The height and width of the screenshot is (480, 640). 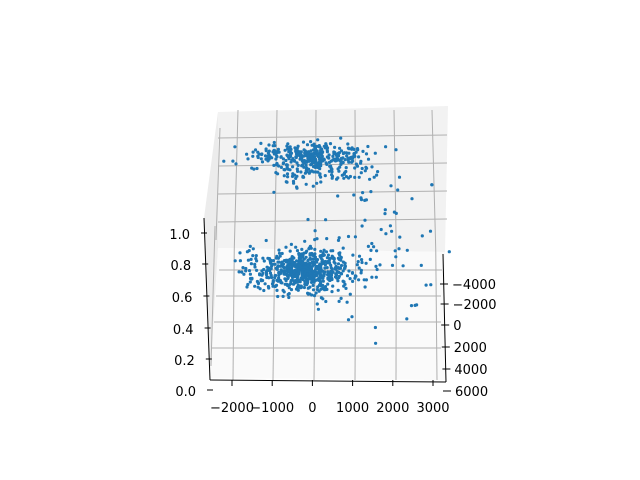 I want to click on left-side-pane, so click(x=211, y=245).